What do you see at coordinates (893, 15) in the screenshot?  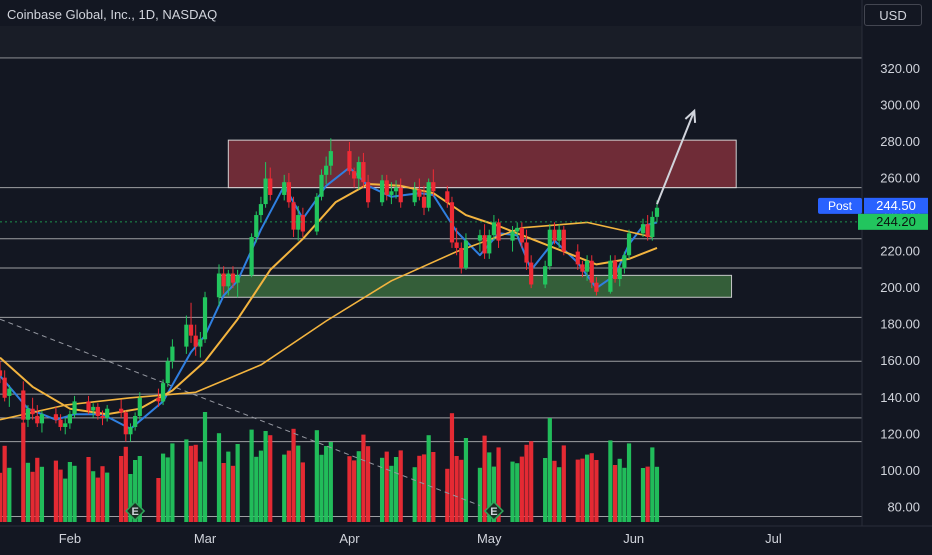 I see `currency-button: USD` at bounding box center [893, 15].